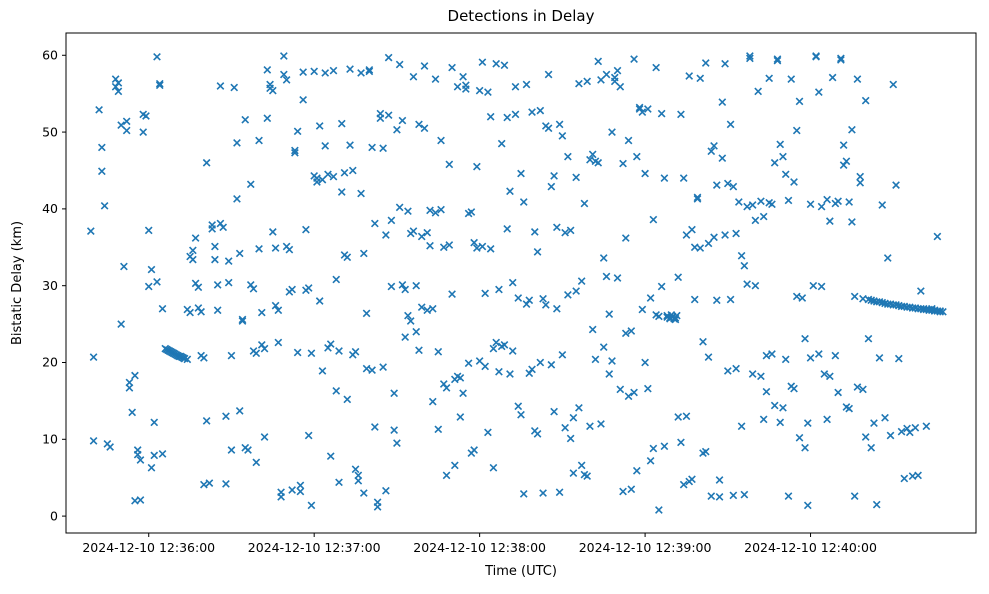 The width and height of the screenshot is (989, 594). What do you see at coordinates (521, 16) in the screenshot?
I see `chart-title: Detections in Delay` at bounding box center [521, 16].